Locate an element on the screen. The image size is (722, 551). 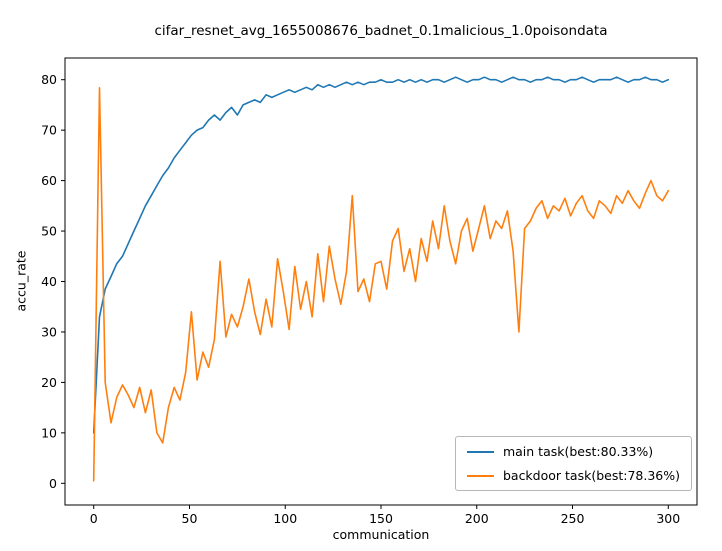
x-tick-label: 300 is located at coordinates (668, 518).